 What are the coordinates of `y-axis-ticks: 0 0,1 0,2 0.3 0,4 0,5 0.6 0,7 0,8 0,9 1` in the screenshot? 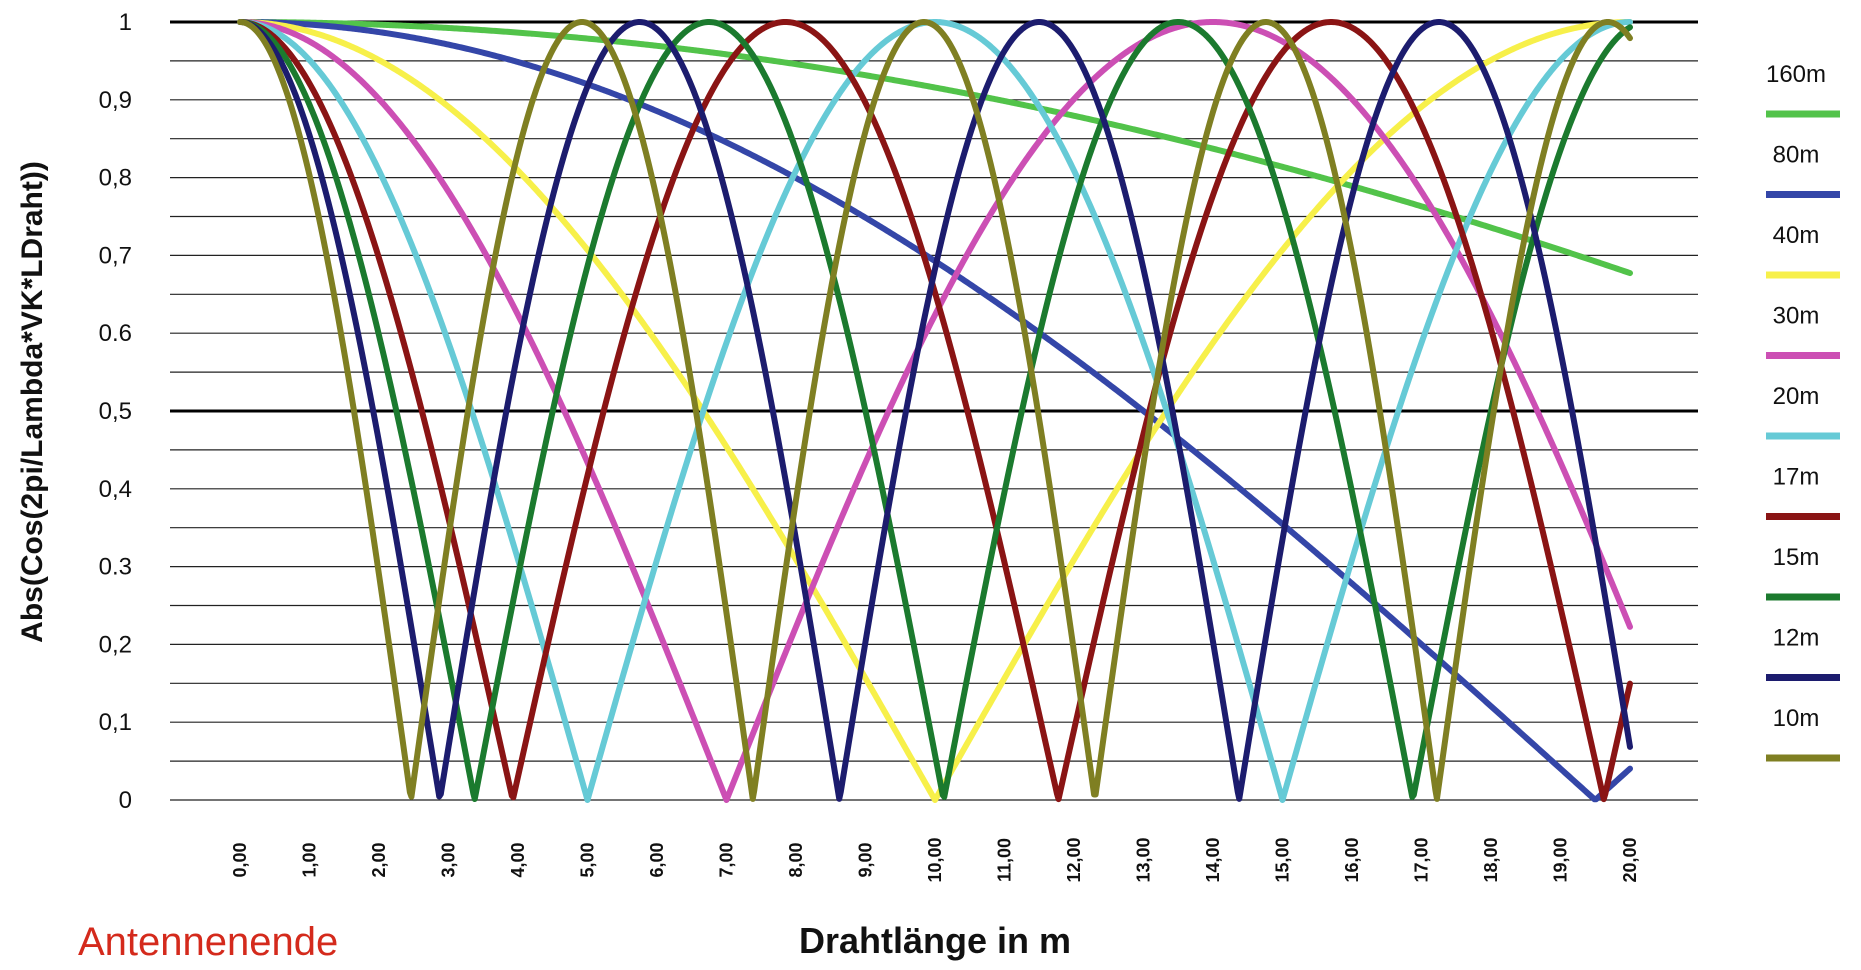 It's located at (115, 411).